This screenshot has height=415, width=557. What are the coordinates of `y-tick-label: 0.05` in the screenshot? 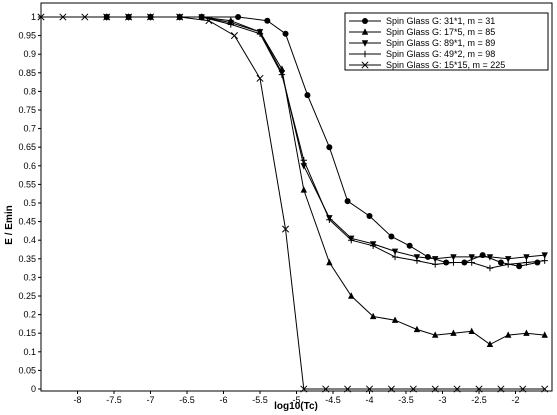 It's located at (27, 370).